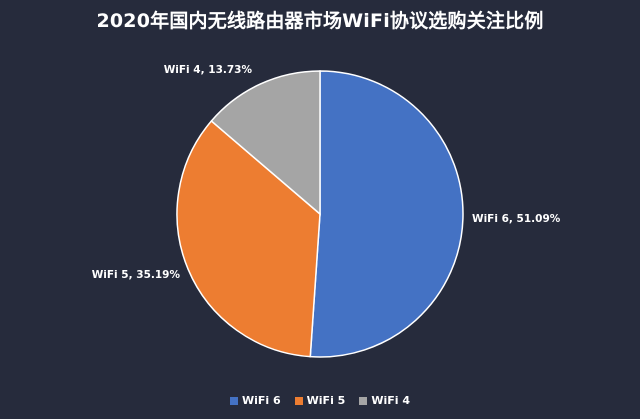  I want to click on legend-label-wifi6: WiFi 6, so click(261, 400).